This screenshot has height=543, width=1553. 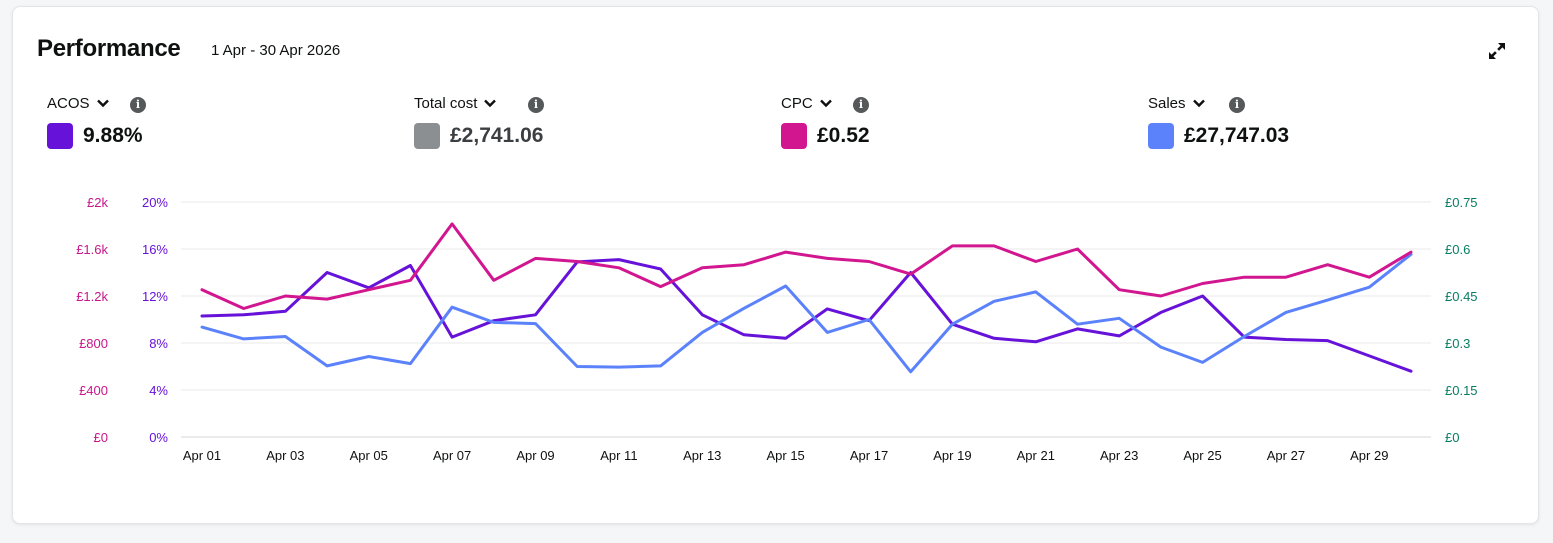 I want to click on x-tick-label: Apr 17, so click(x=869, y=455).